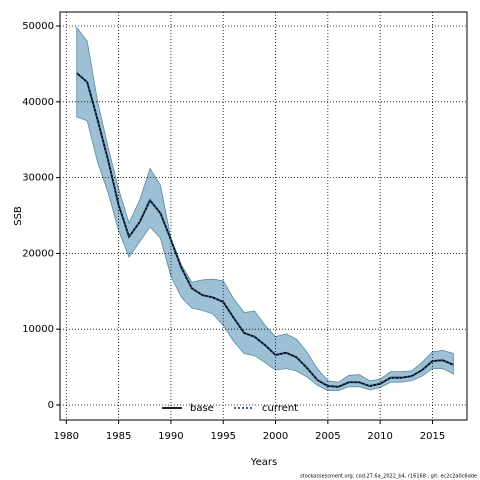  I want to click on y-tick-label: 50000, so click(38, 26).